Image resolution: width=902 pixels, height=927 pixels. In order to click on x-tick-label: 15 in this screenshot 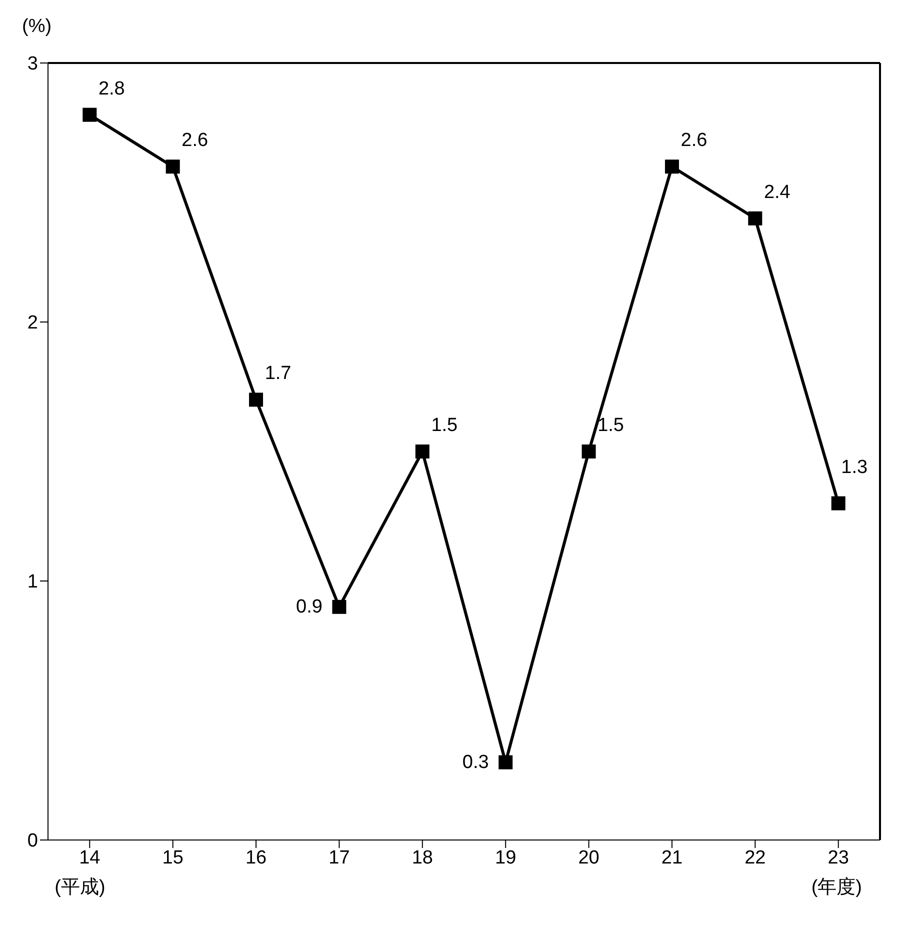, I will do `click(173, 857)`.